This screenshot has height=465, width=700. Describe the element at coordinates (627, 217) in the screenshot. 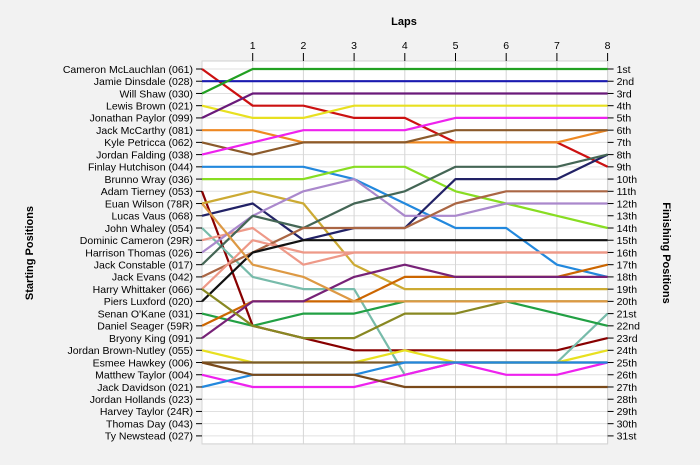

I see `finishing-position-label: 13th` at that location.